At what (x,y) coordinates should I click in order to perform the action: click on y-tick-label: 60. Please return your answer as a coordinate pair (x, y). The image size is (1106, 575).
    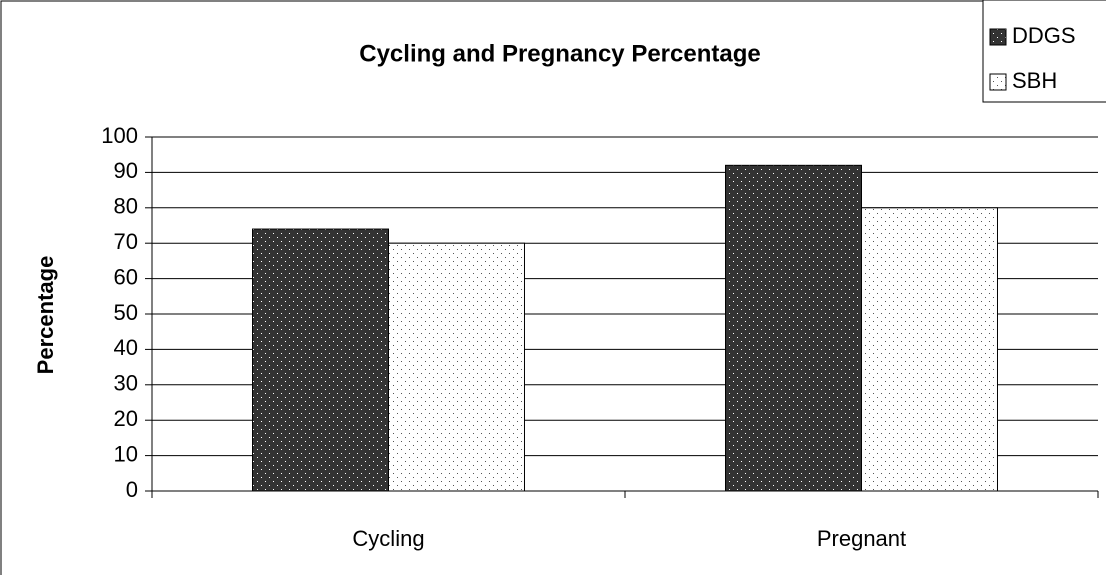
    Looking at the image, I should click on (126, 276).